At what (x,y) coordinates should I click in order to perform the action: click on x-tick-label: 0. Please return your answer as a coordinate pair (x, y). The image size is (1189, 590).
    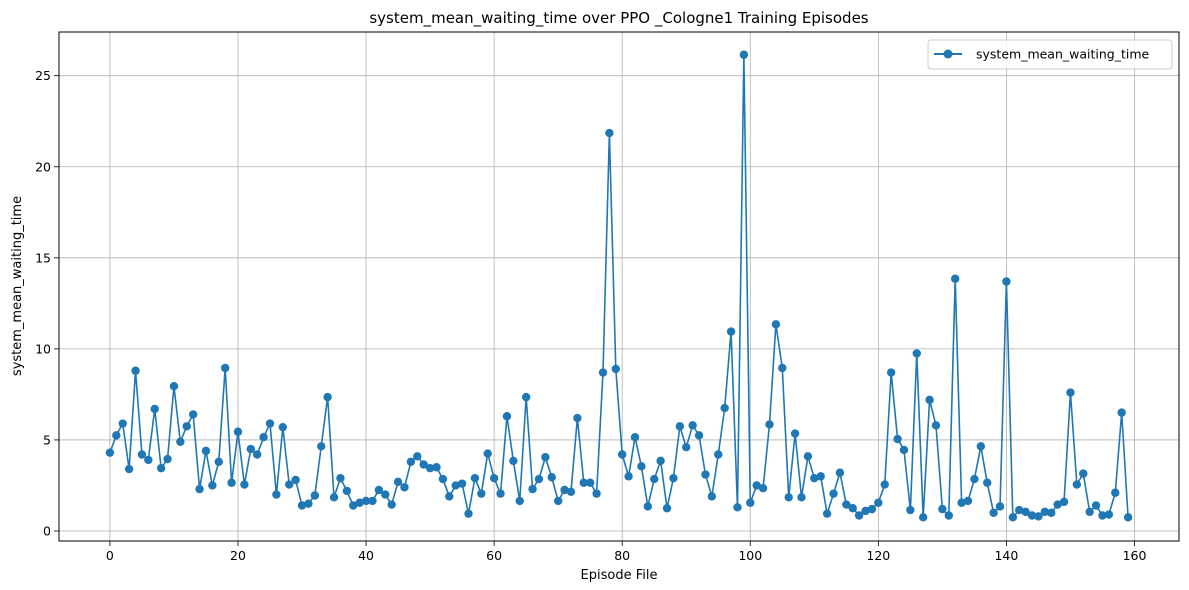
    Looking at the image, I should click on (110, 555).